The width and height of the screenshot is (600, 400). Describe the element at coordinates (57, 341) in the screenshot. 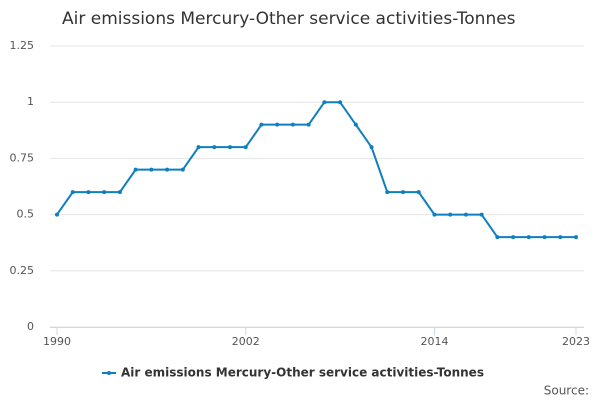

I see `x-tick-label: 1990` at that location.